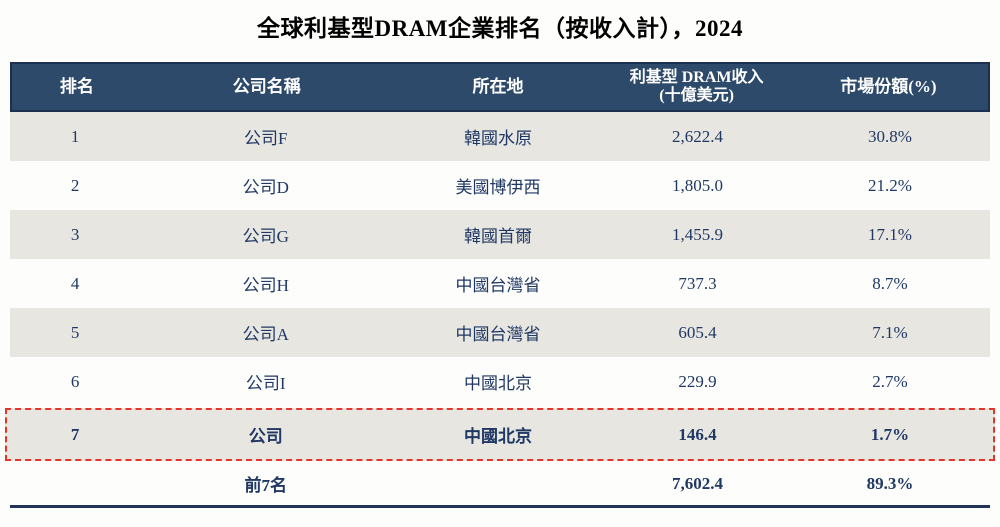  Describe the element at coordinates (266, 87) in the screenshot. I see `header-company: 公司名稱` at that location.